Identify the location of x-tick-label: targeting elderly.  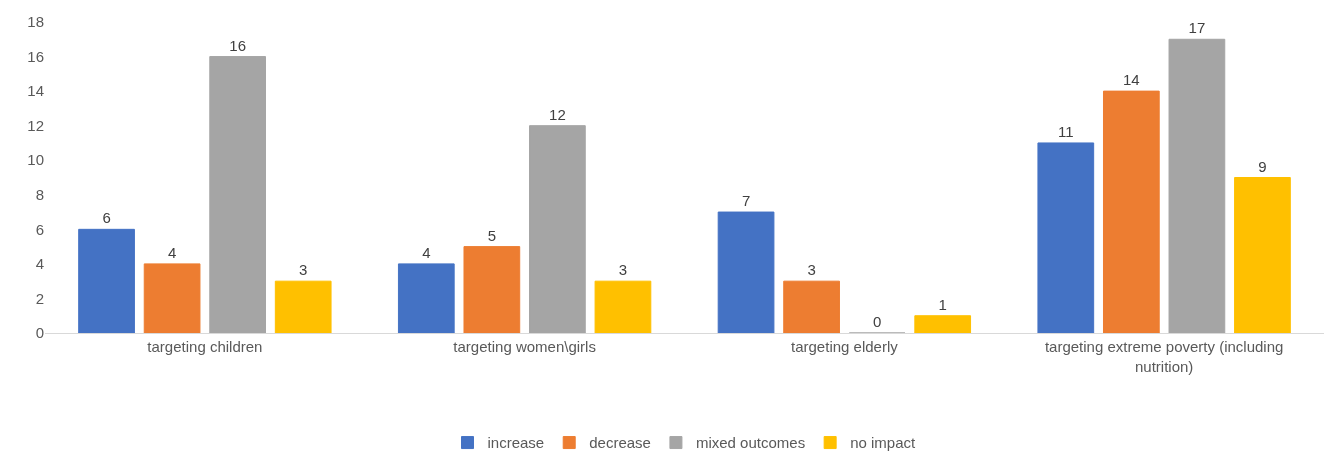
(845, 346).